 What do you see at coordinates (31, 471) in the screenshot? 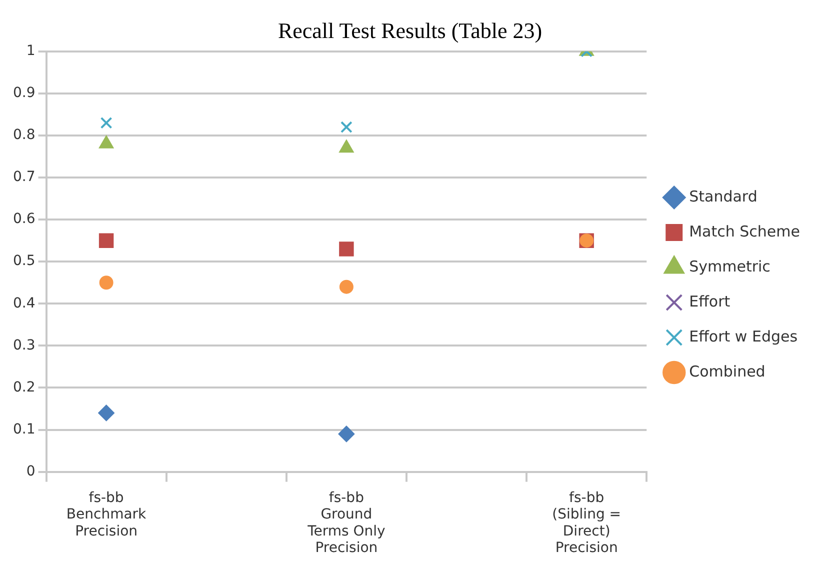
I see `y-tick-label: 0` at bounding box center [31, 471].